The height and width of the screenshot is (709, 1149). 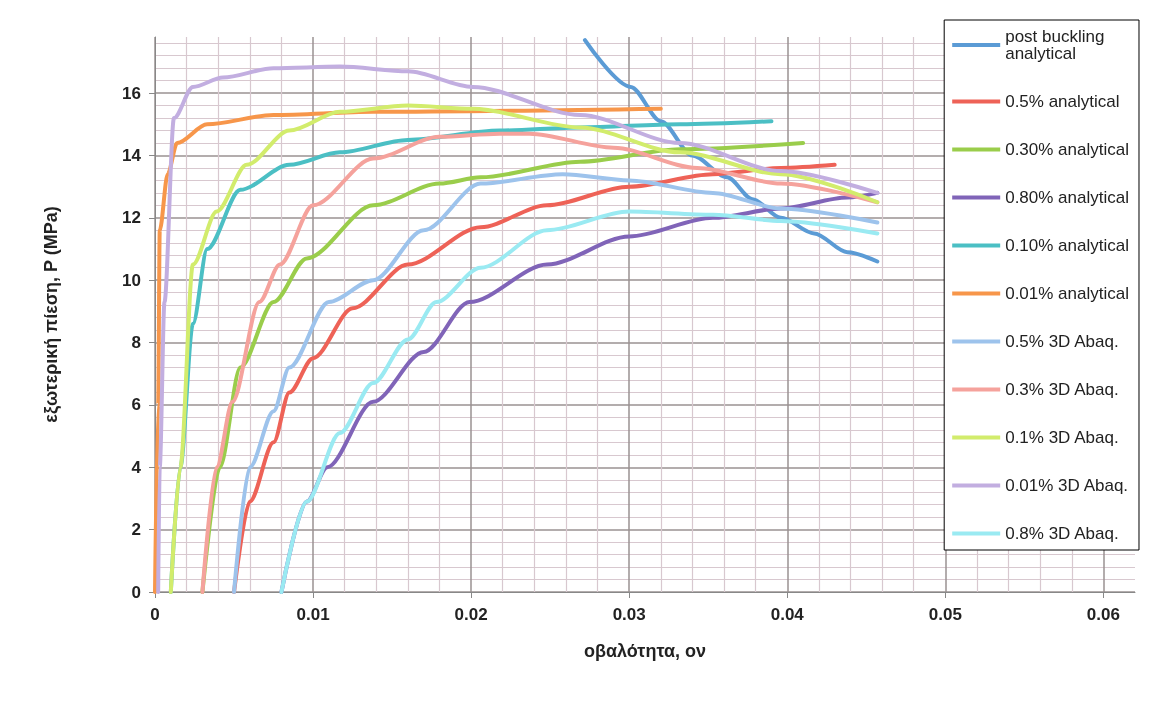 I want to click on legend-label: 0.5% analytical, so click(x=1062, y=101).